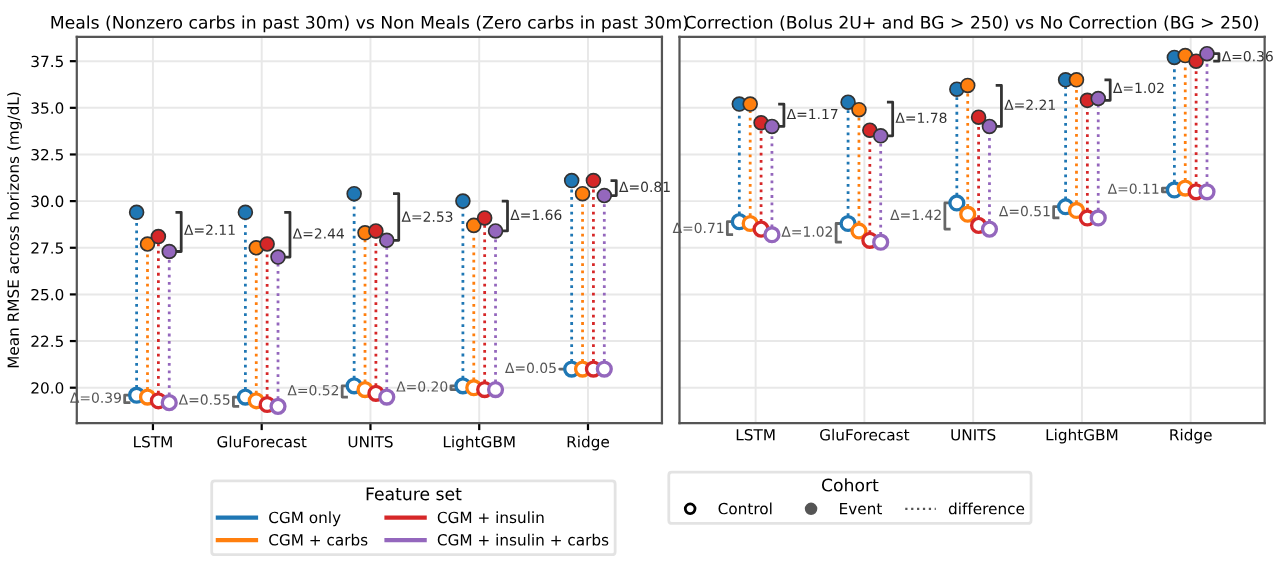 The width and height of the screenshot is (1280, 568). I want to click on legend-title: Feature set, so click(414, 494).